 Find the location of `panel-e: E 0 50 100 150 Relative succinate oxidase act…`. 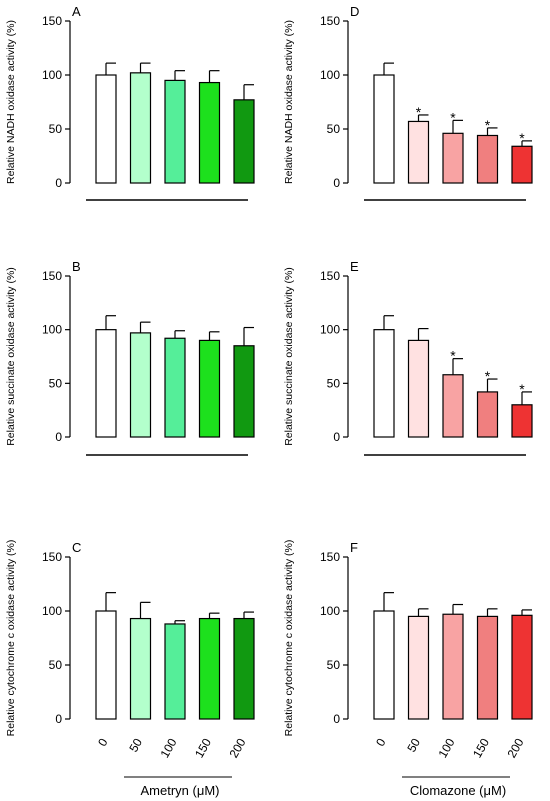

panel-e: E 0 50 100 150 Relative succinate oxidase act… is located at coordinates (408, 357).